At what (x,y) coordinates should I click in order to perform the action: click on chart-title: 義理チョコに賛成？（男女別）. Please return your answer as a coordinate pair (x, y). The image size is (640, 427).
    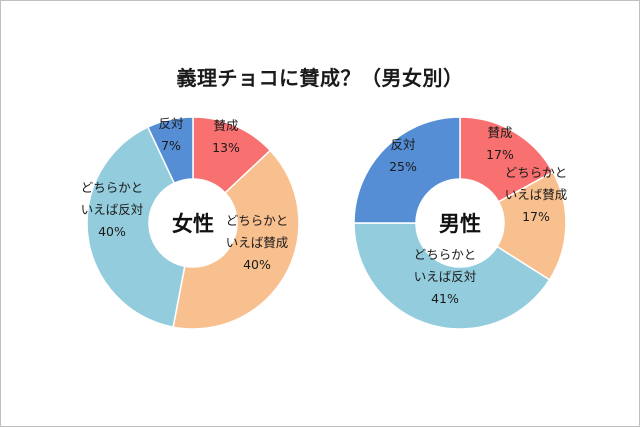
    Looking at the image, I should click on (320, 78).